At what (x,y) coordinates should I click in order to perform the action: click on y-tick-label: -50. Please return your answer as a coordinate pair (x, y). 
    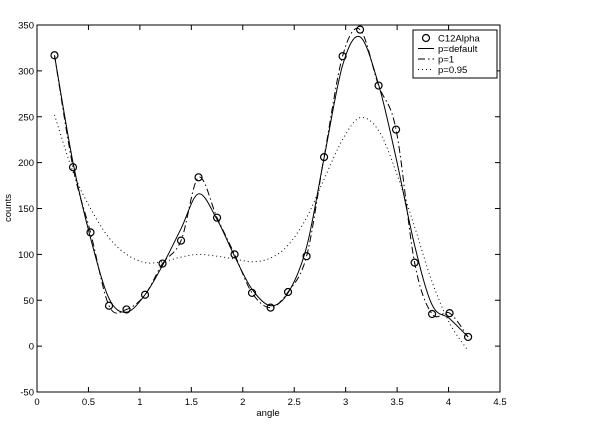
    Looking at the image, I should click on (27, 393).